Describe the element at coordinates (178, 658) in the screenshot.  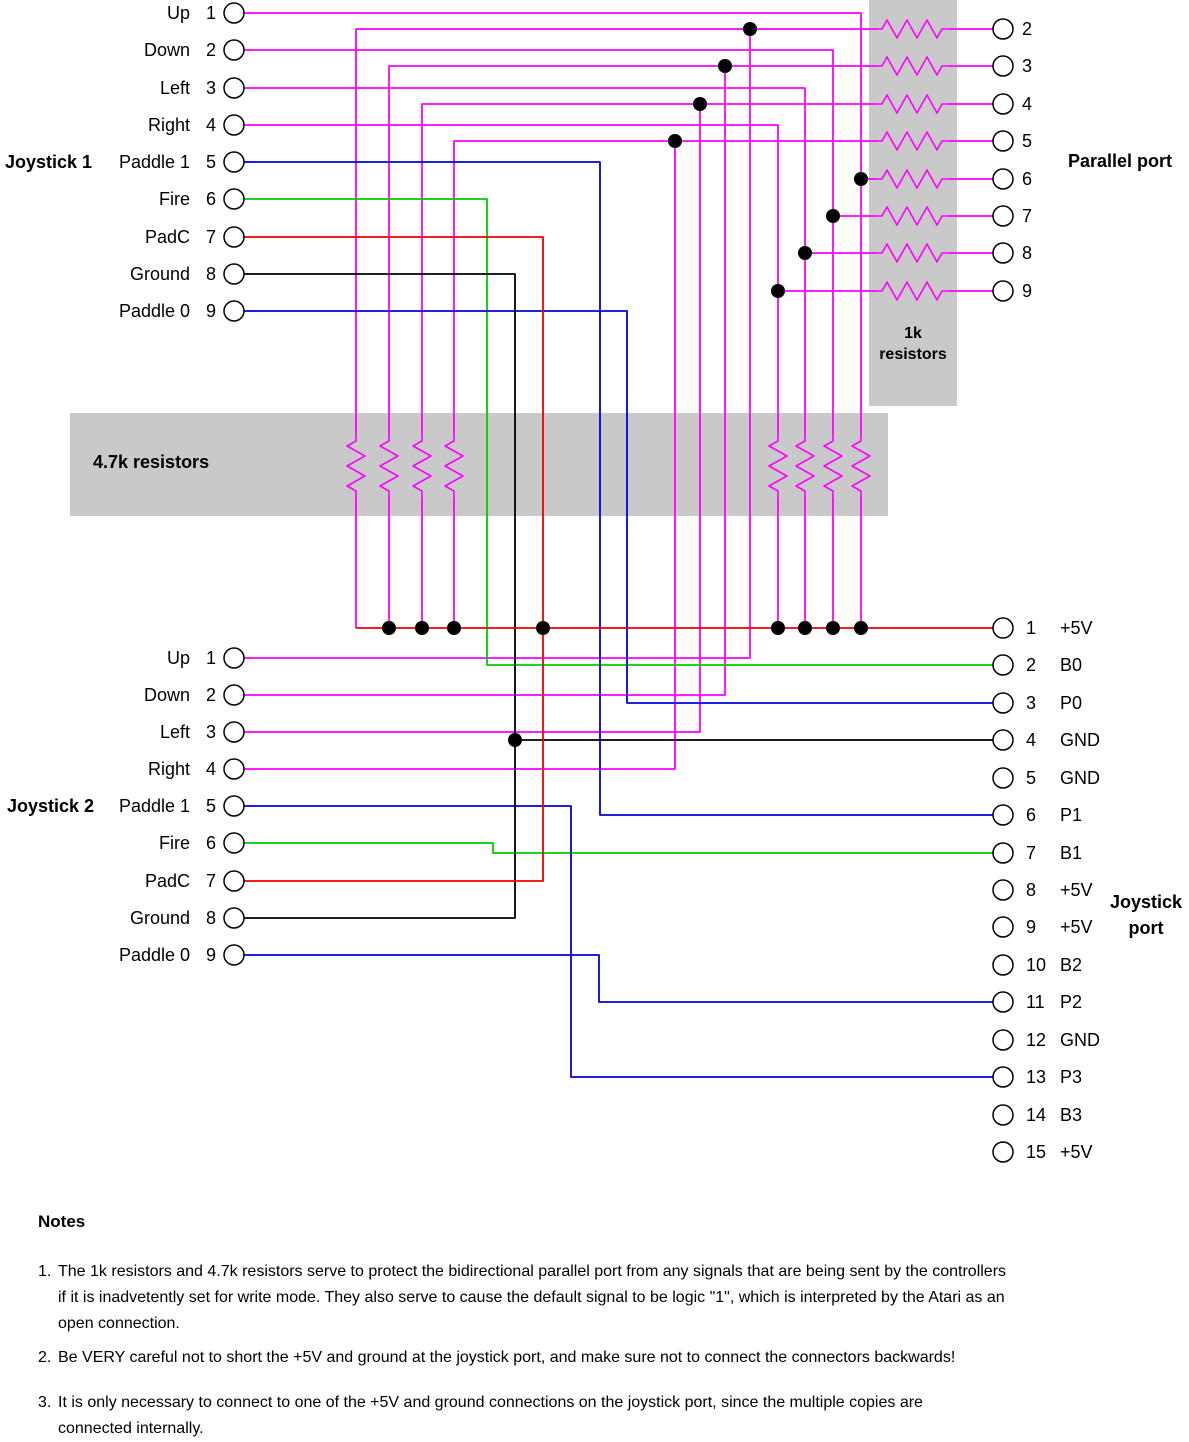
I see `joystick2-pin-name: Up` at that location.